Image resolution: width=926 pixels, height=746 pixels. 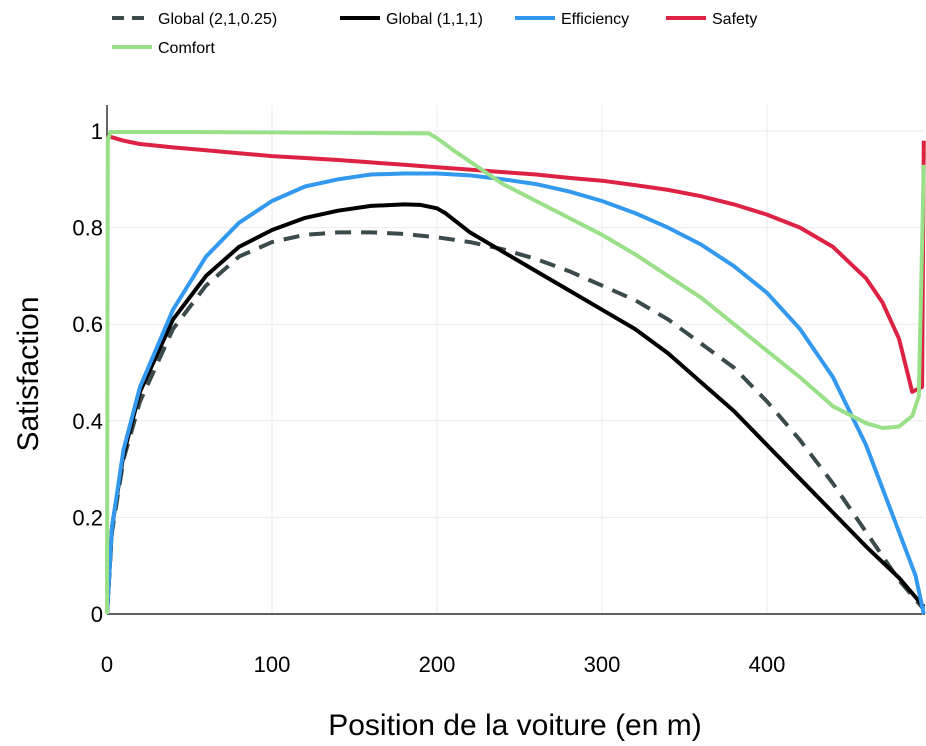 I want to click on legend-label-global-1-1-1: Global (1,1,1), so click(x=434, y=19).